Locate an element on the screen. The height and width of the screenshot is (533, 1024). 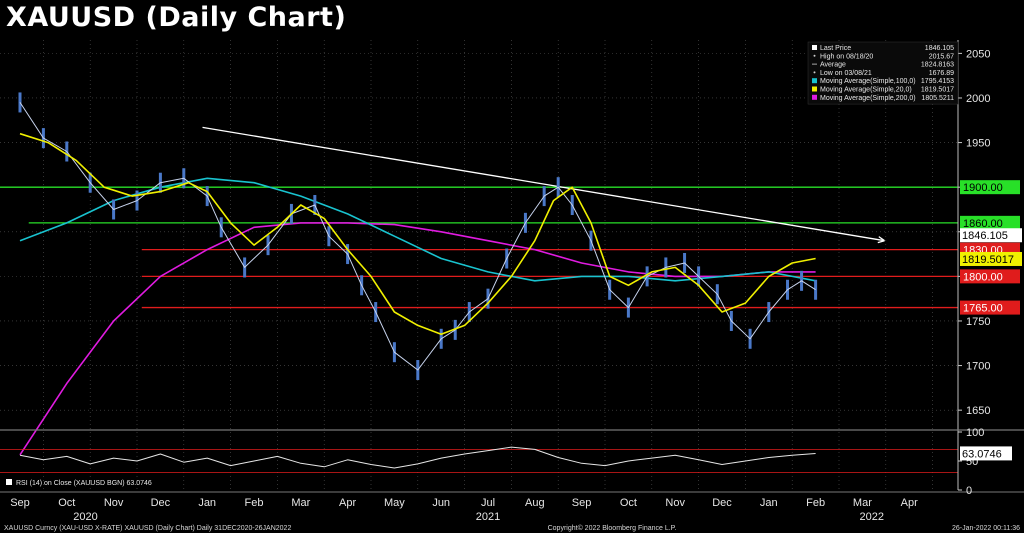
legend-label: Low on 03/08/21 is located at coordinates (846, 73).